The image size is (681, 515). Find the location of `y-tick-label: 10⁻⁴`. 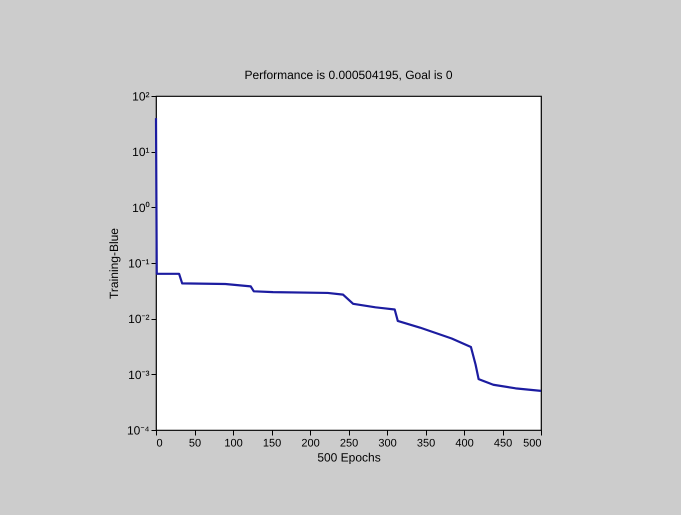

y-tick-label: 10⁻⁴ is located at coordinates (138, 431).